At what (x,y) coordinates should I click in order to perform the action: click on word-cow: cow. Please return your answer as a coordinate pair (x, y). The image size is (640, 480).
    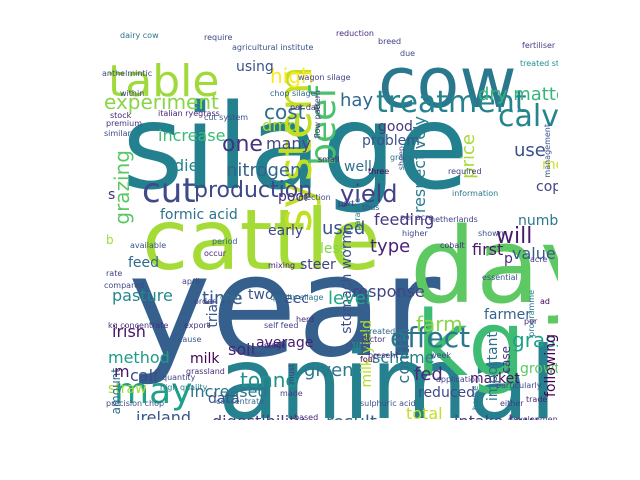
    Looking at the image, I should click on (447, 83).